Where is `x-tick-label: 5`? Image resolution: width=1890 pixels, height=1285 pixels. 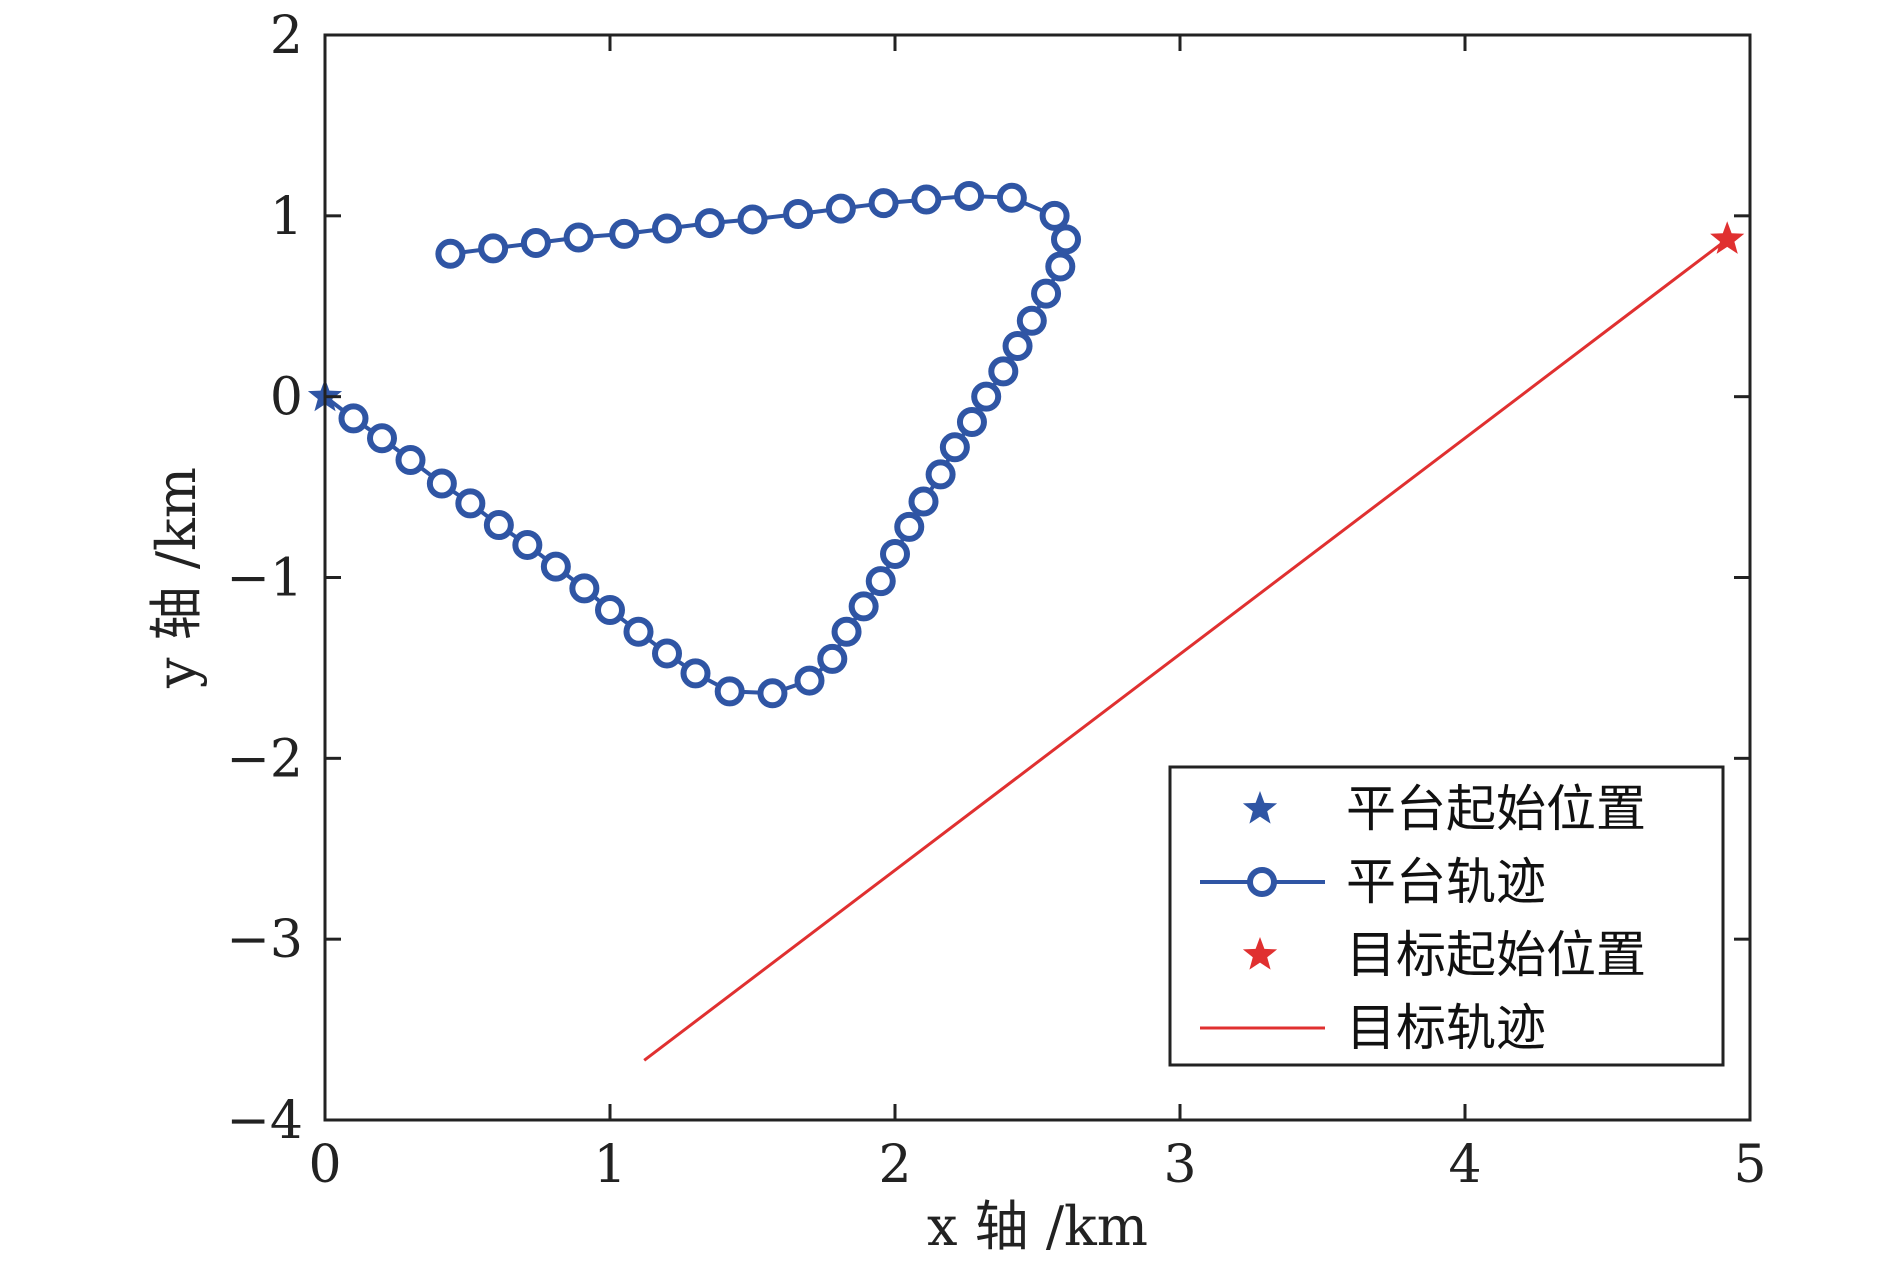
x-tick-label: 5 is located at coordinates (1749, 1165).